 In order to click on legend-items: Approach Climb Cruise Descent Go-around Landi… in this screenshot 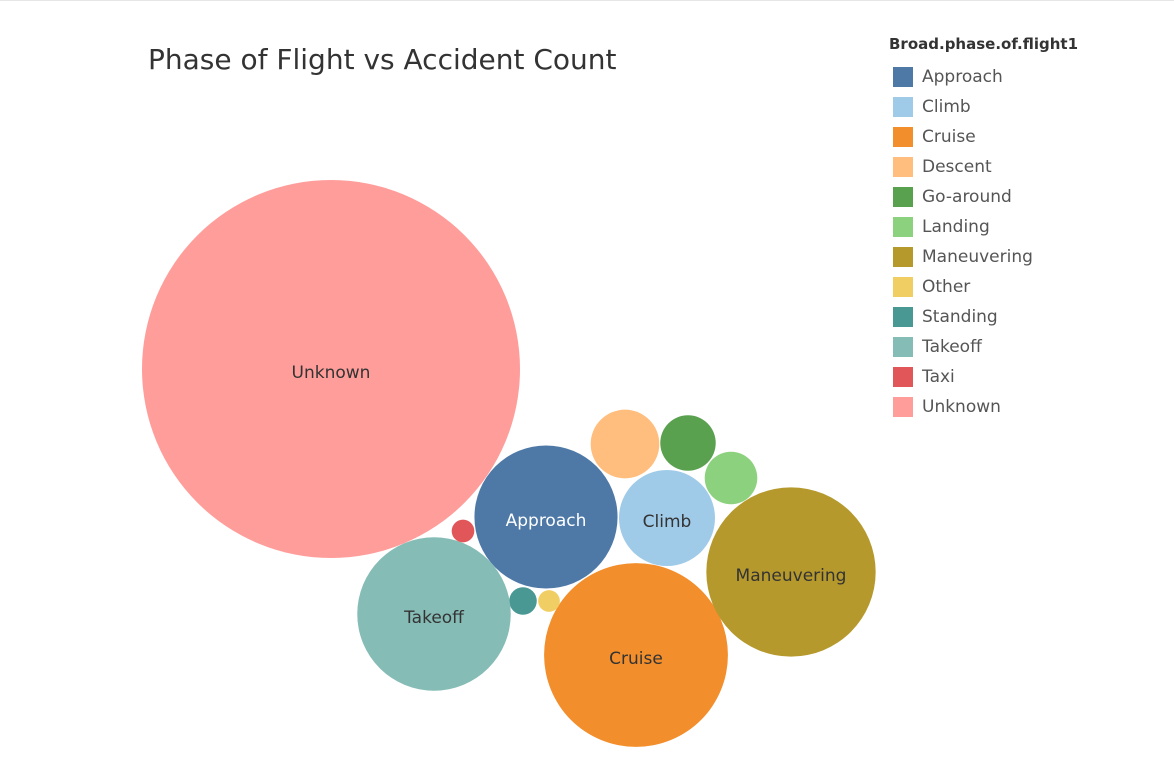, I will do `click(983, 242)`.